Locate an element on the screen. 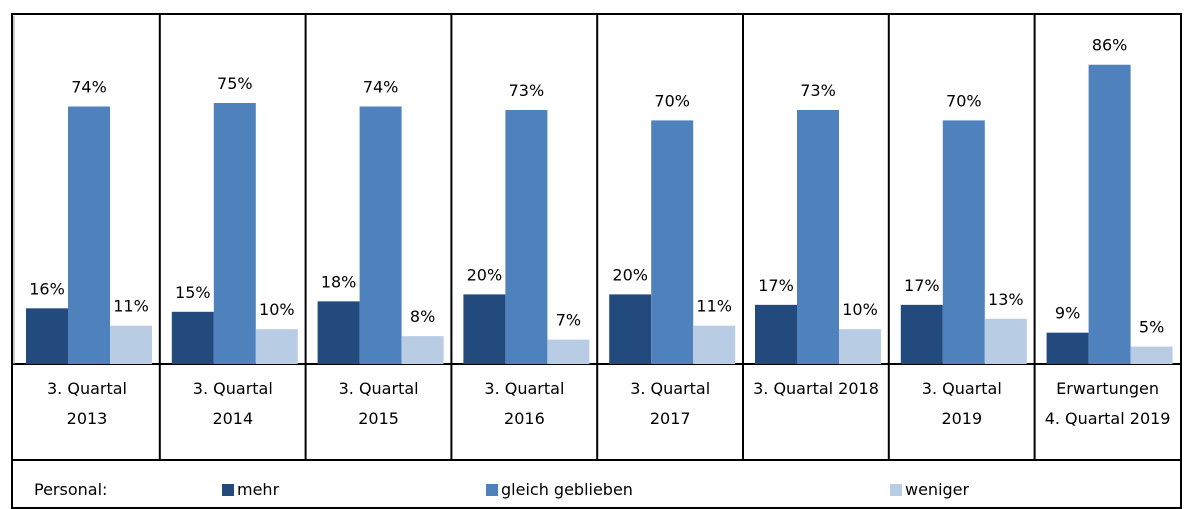 Image resolution: width=1184 pixels, height=509 pixels. x-tick-label: 3. Quartal 2019 is located at coordinates (961, 403).